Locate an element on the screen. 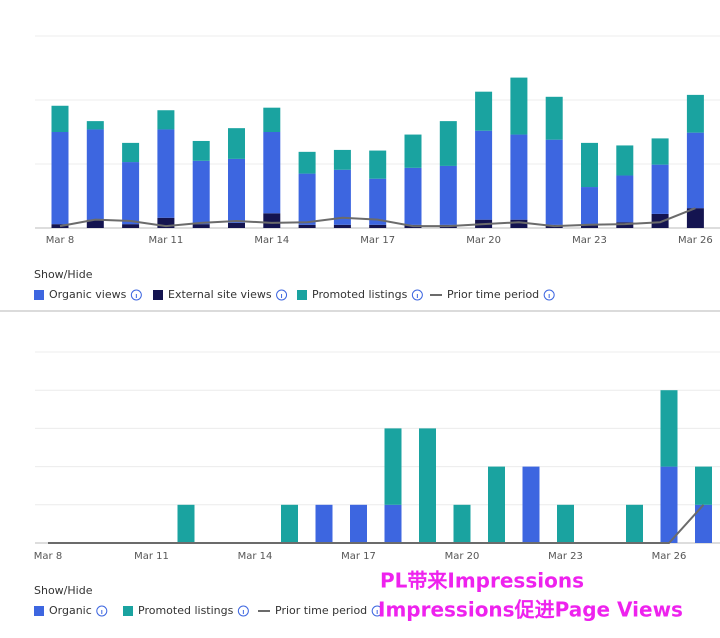  annotation: PL带来Impressions is located at coordinates (482, 581).